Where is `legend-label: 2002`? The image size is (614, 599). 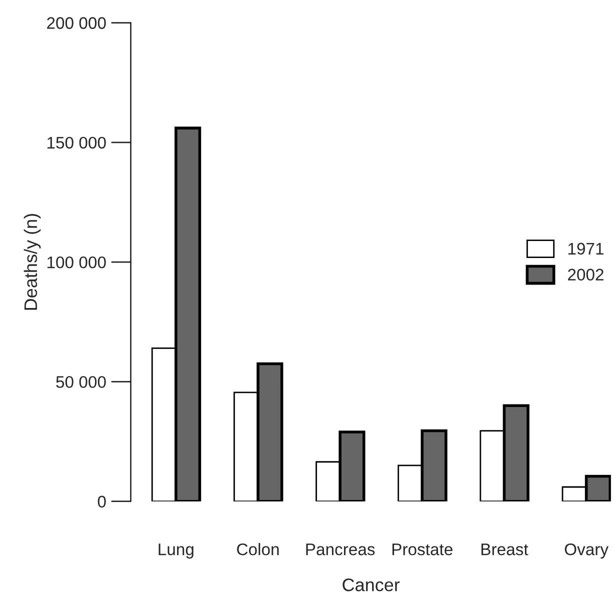
legend-label: 2002 is located at coordinates (586, 274).